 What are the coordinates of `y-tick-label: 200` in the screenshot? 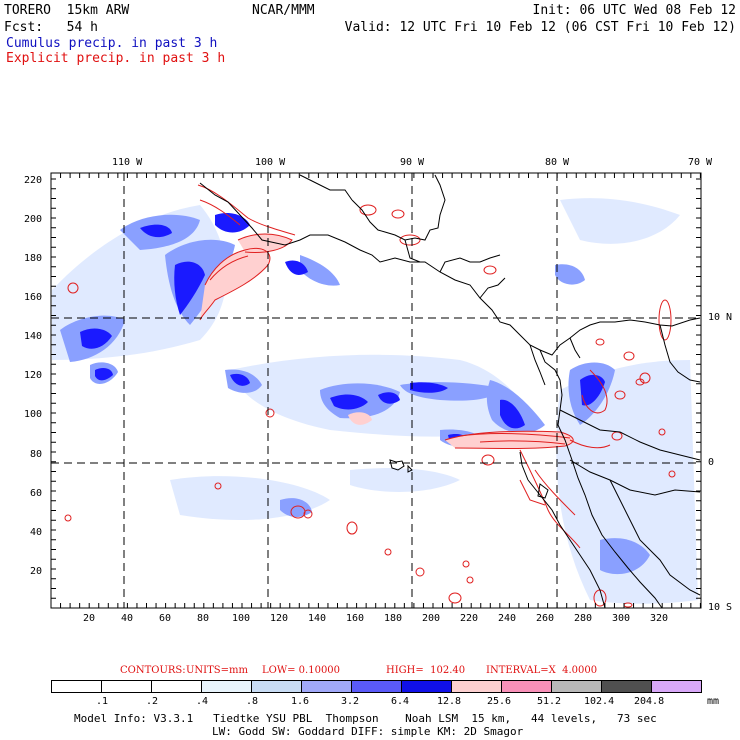 It's located at (33, 219).